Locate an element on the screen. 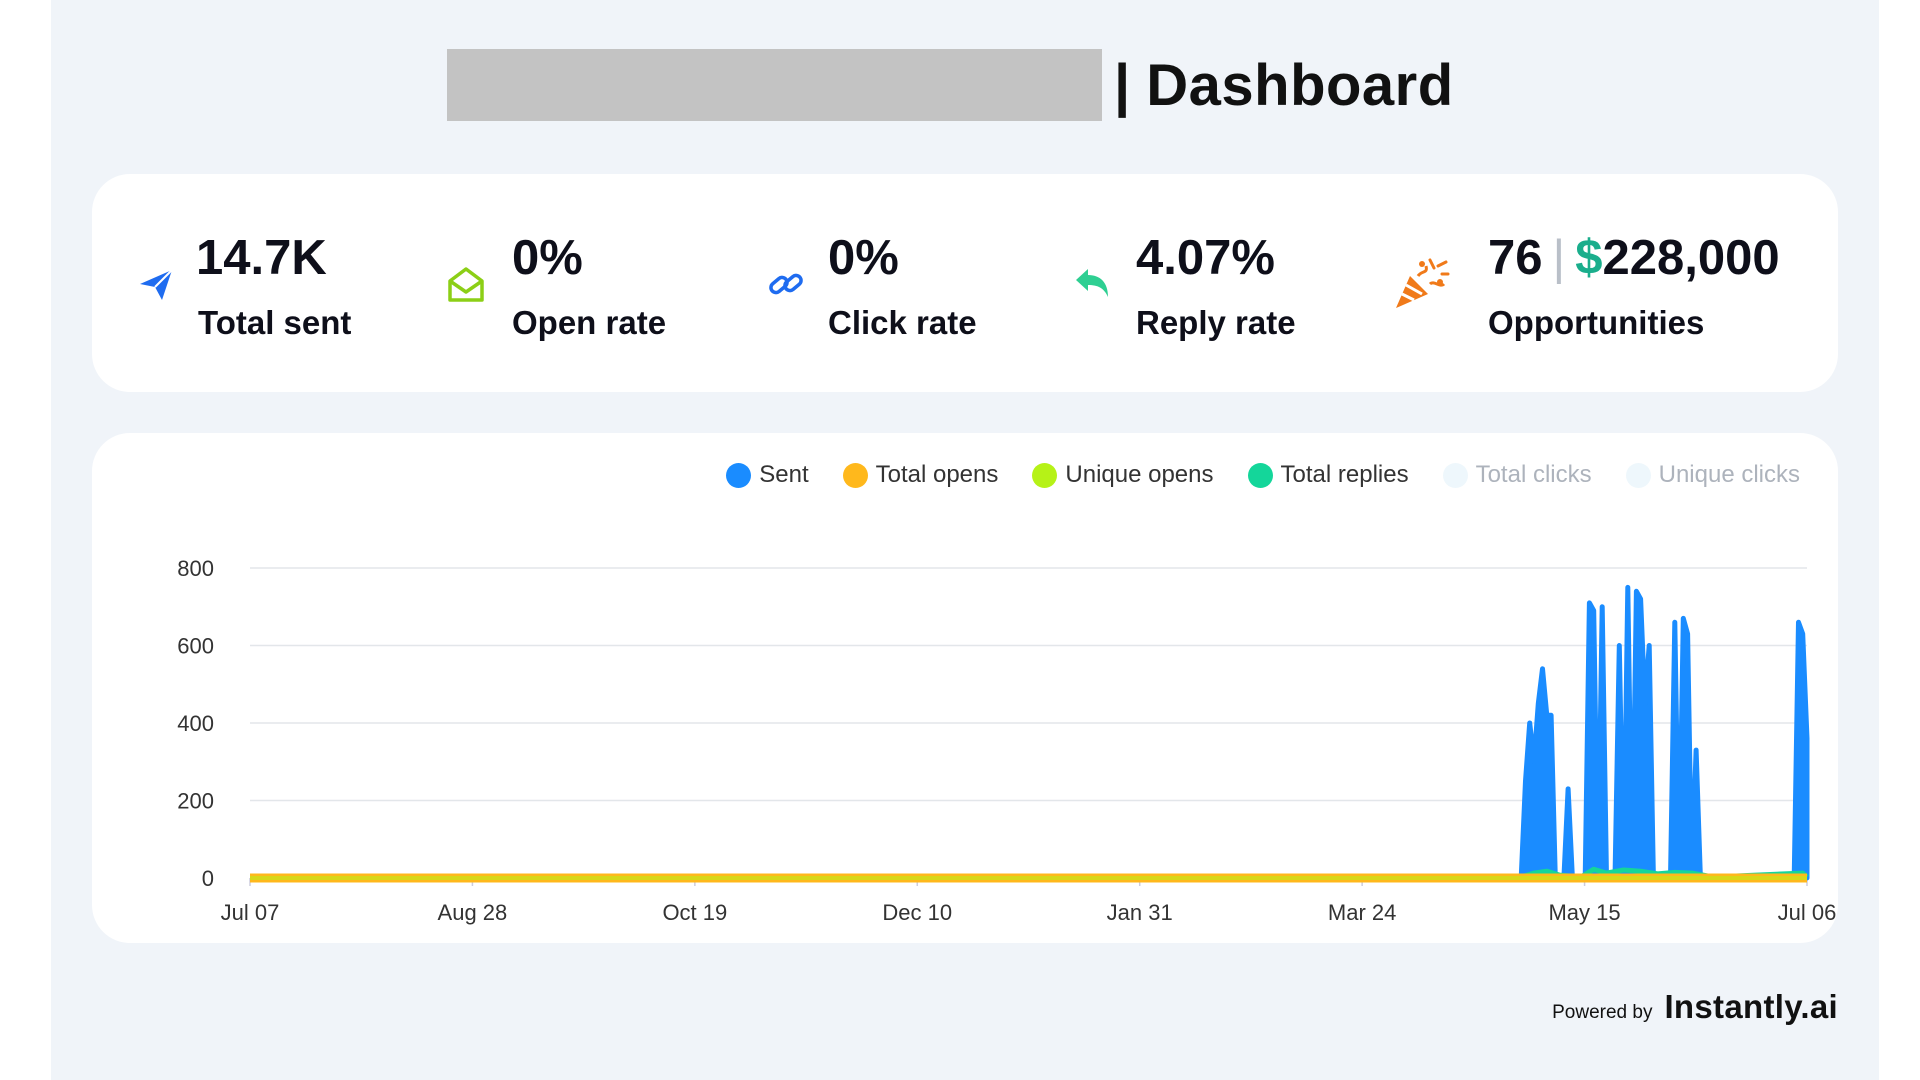 The image size is (1920, 1080). y-tick-label: 800 is located at coordinates (195, 568).